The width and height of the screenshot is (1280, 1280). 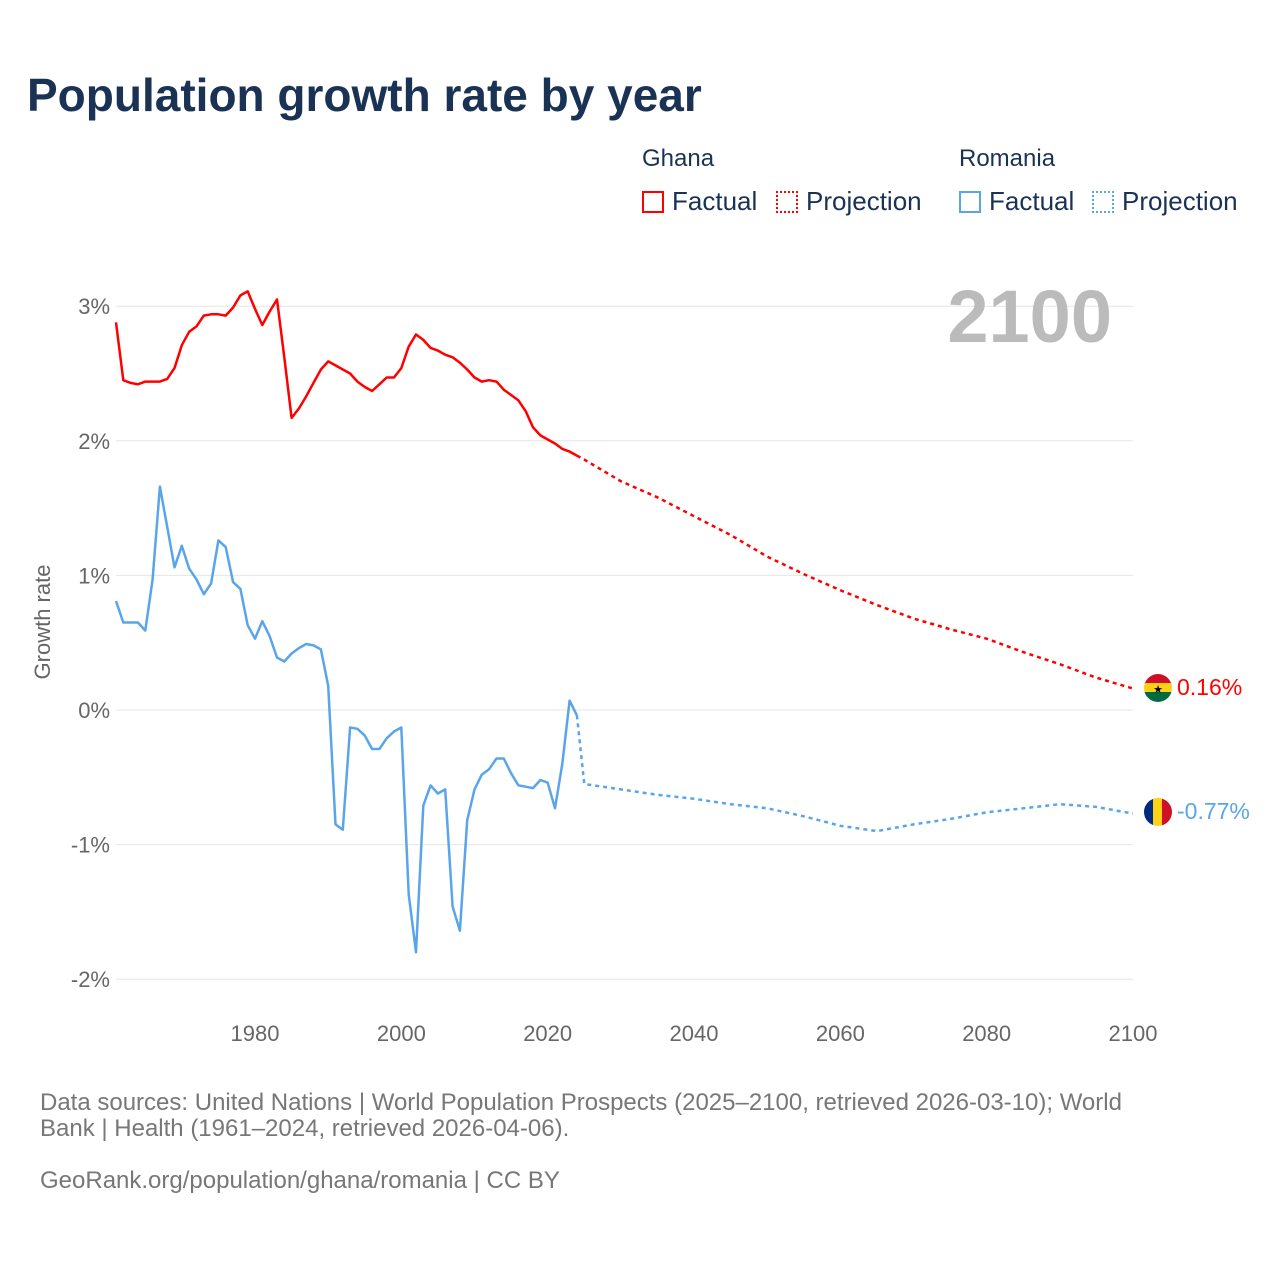 I want to click on y-tick-label: 2%, so click(x=94, y=441).